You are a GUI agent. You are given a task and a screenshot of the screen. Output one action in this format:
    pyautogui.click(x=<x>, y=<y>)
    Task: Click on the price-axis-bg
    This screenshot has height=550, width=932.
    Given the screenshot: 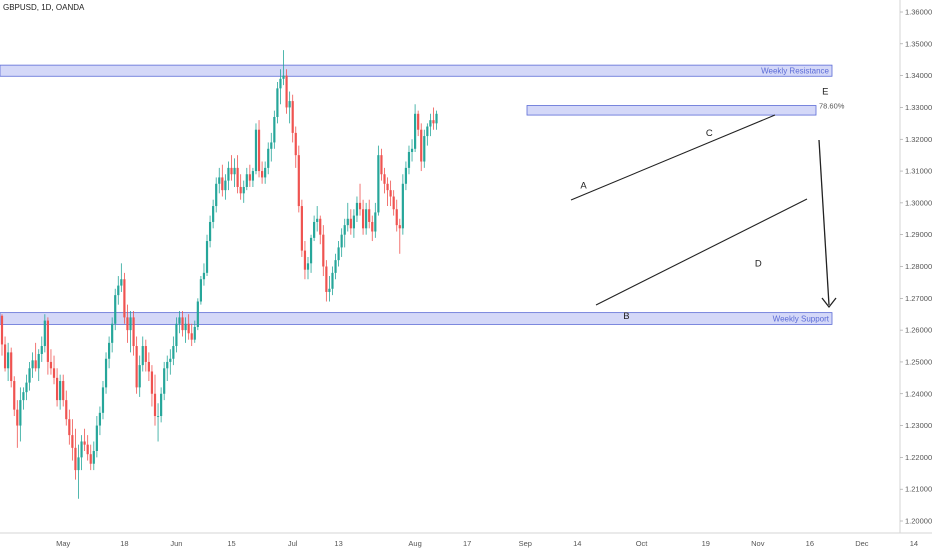 What is the action you would take?
    pyautogui.click(x=916, y=275)
    